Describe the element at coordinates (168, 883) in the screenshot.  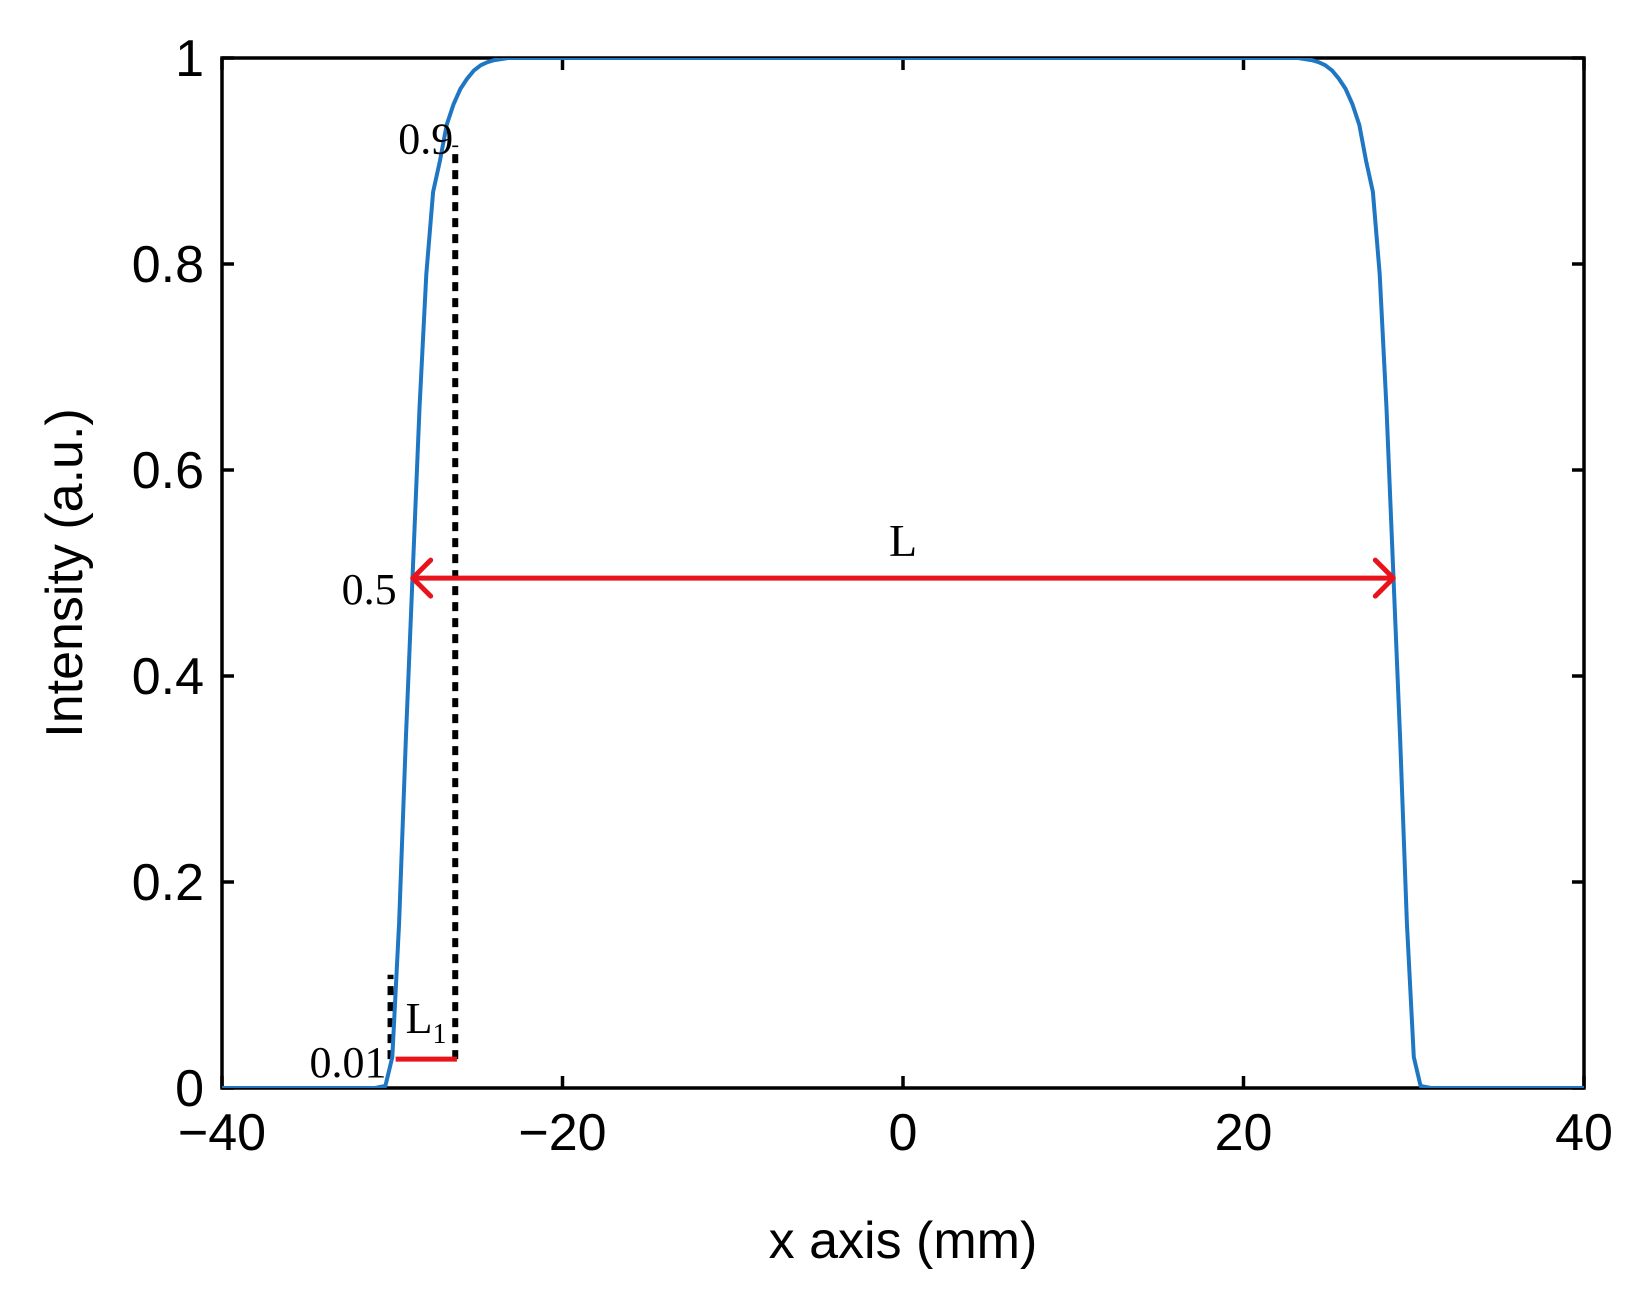
I see `y-tick-label: 0.2` at that location.